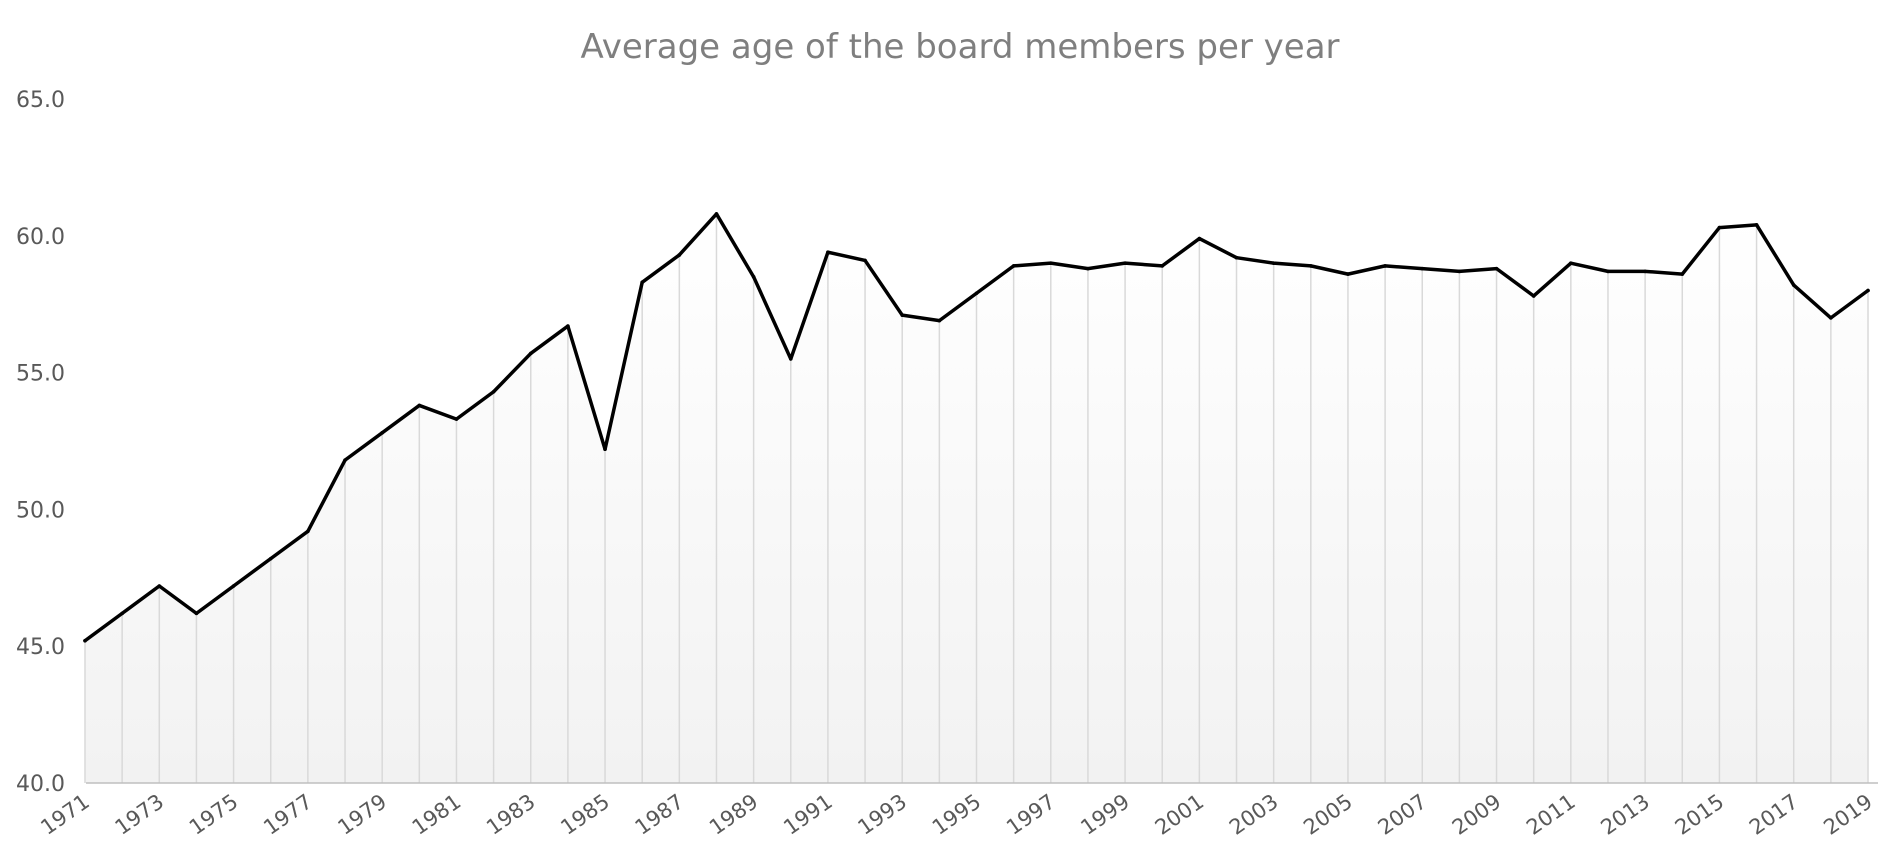 The width and height of the screenshot is (1893, 863). I want to click on data-point-2007, so click(1422, 268).